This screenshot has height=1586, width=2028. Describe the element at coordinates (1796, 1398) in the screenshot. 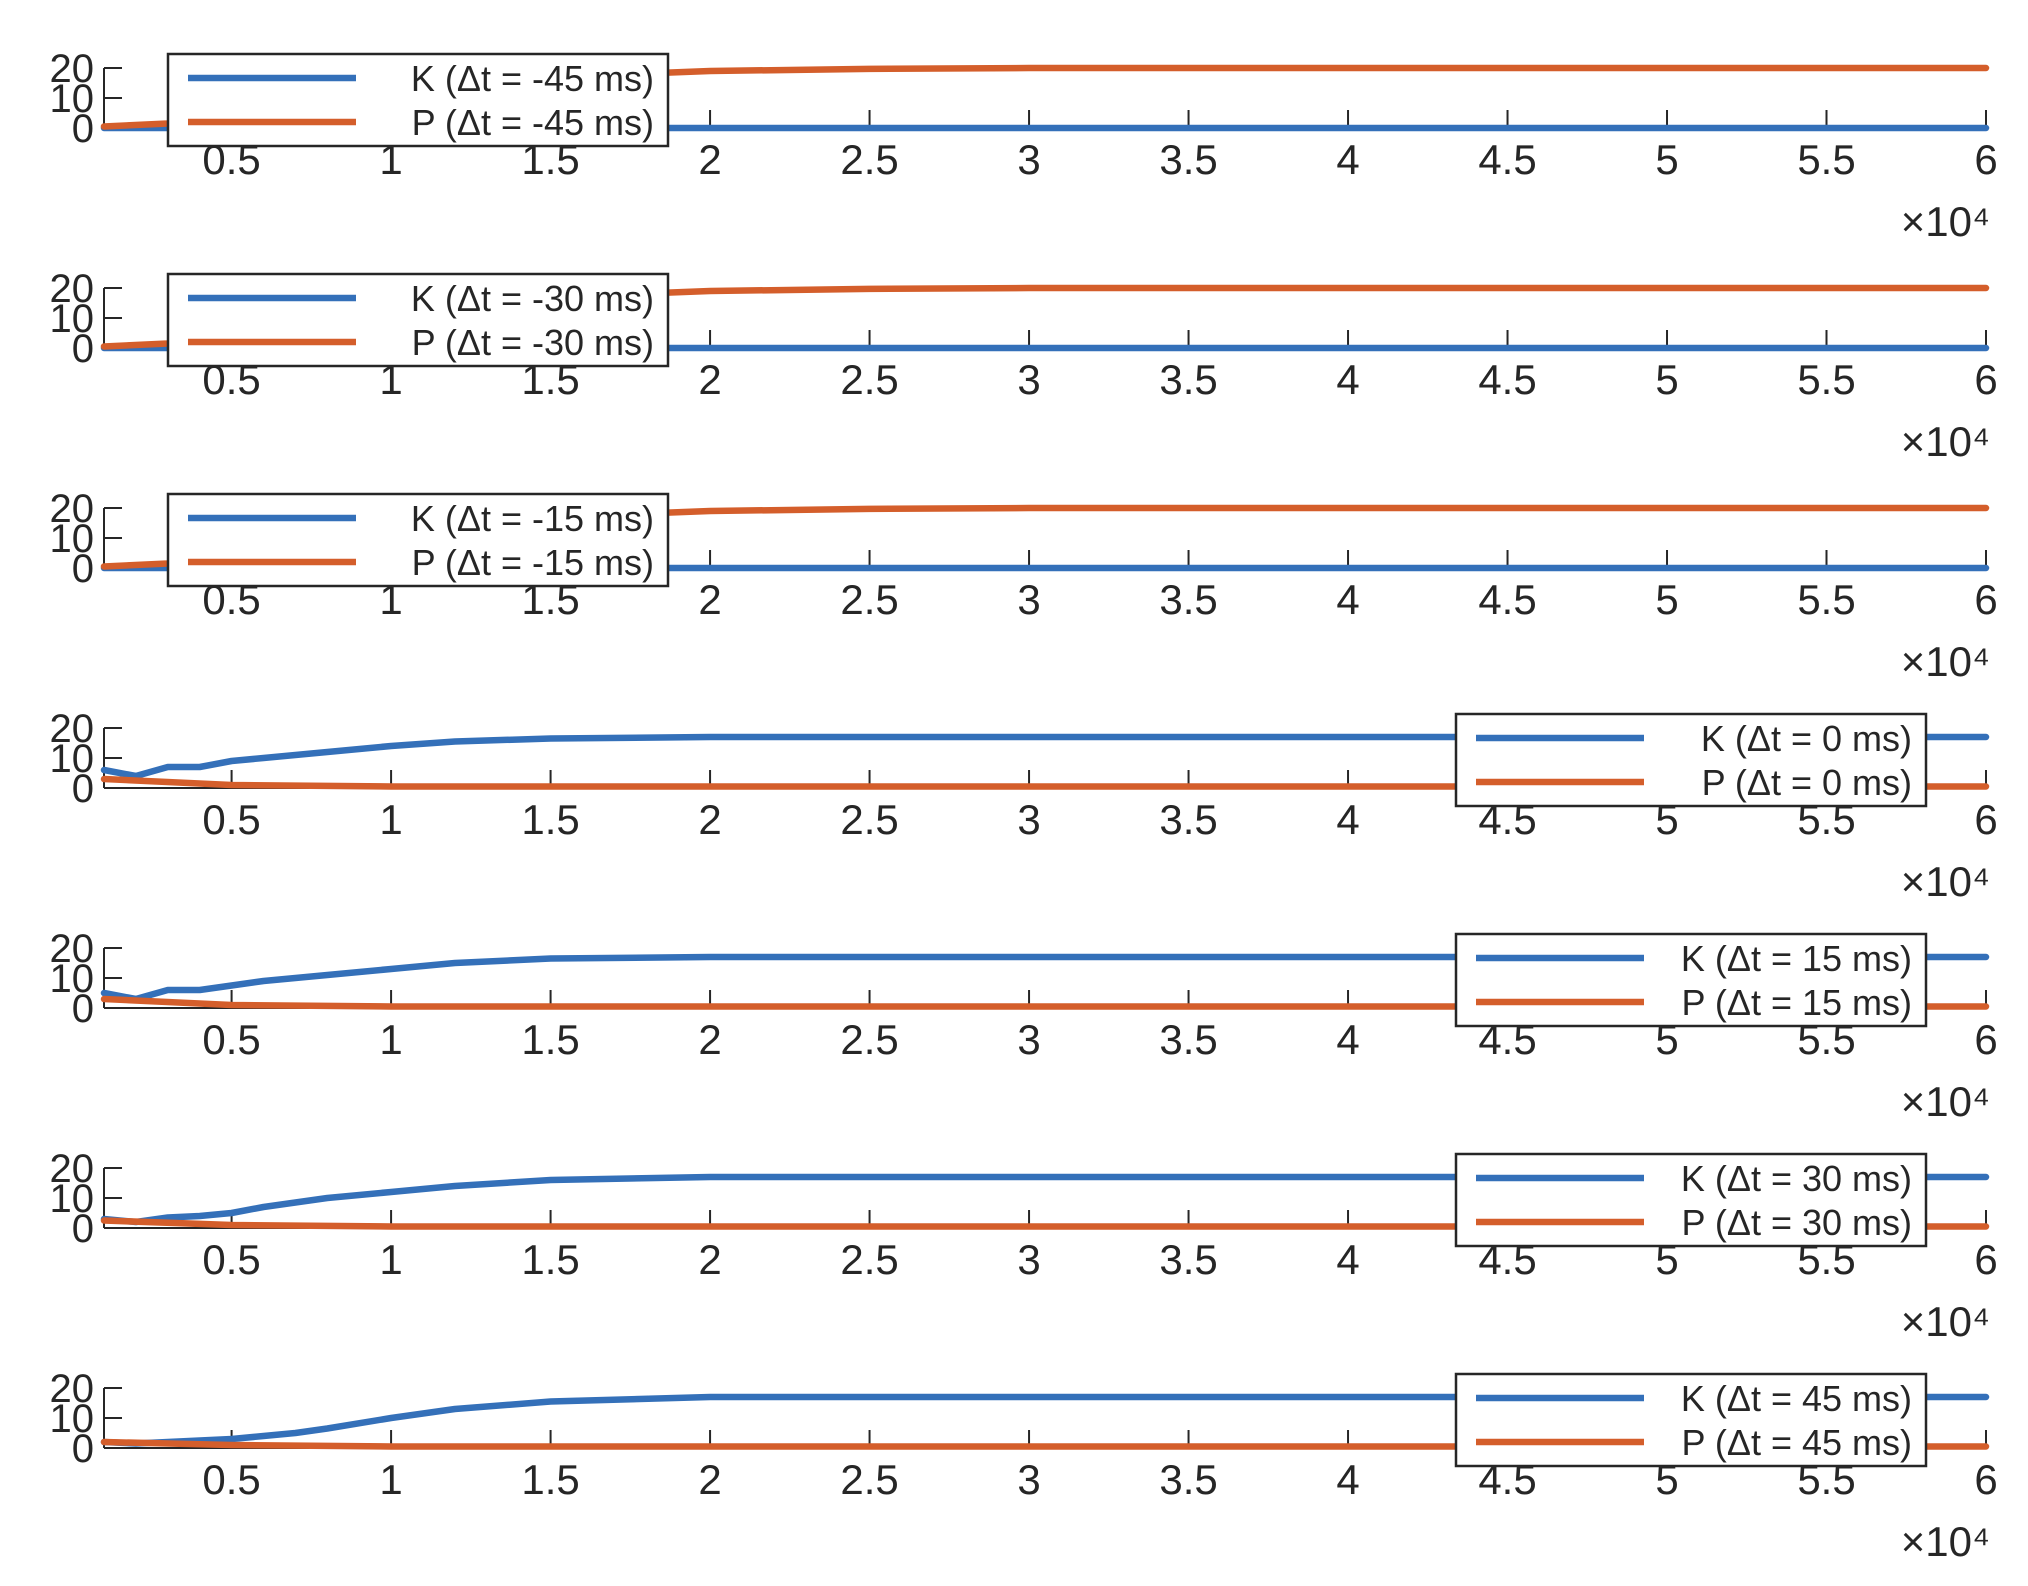

I see `legend-label: K (Δt = 45 ms)` at that location.